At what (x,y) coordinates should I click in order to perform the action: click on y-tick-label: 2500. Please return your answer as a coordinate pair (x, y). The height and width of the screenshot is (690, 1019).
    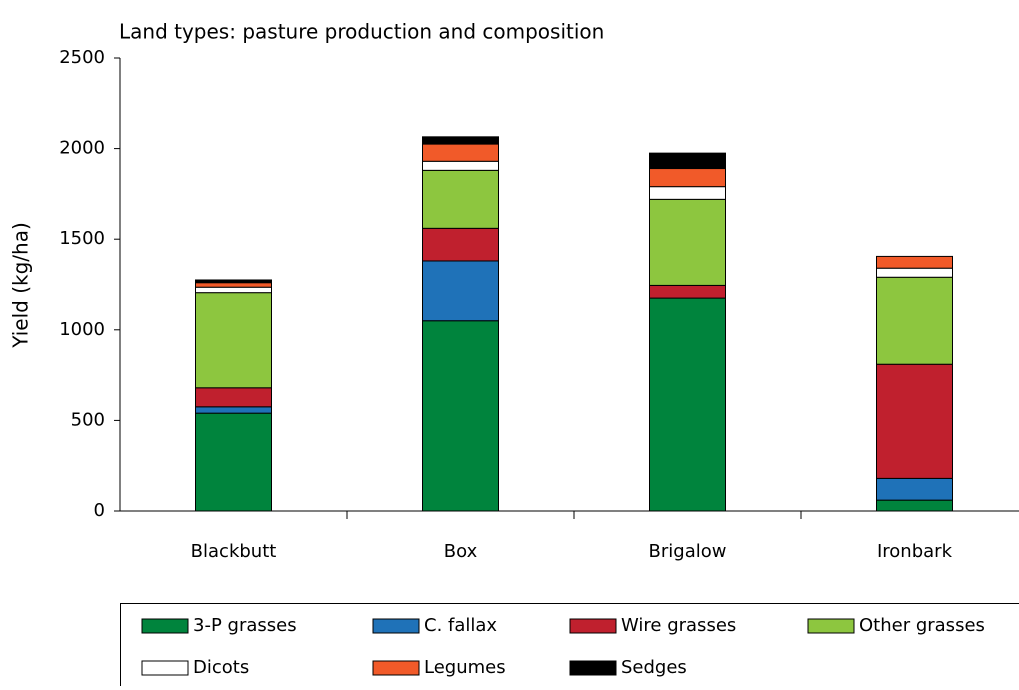
    Looking at the image, I should click on (82, 57).